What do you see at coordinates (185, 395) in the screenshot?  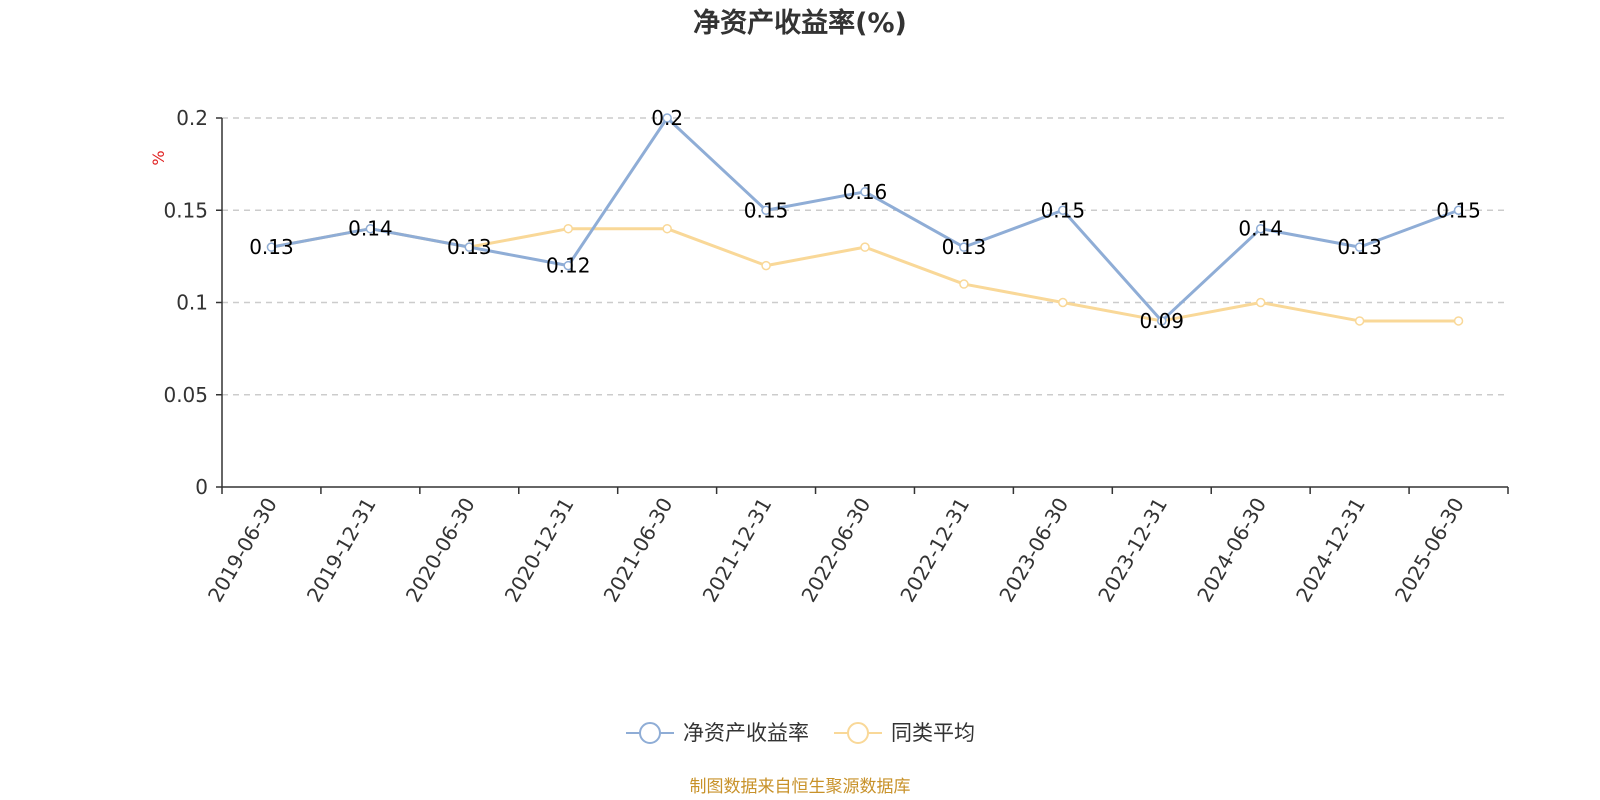 I see `y-tick-label: 0.05` at bounding box center [185, 395].